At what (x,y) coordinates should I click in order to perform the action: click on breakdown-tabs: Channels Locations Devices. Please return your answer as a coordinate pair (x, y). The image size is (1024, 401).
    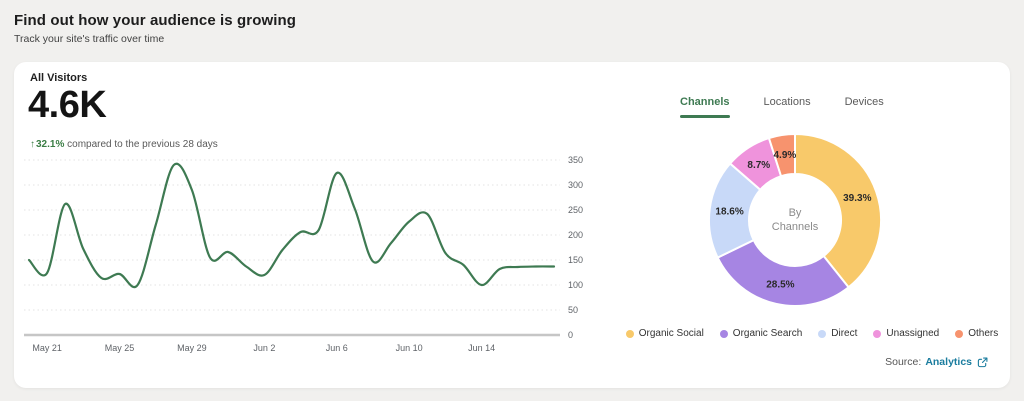
    Looking at the image, I should click on (782, 105).